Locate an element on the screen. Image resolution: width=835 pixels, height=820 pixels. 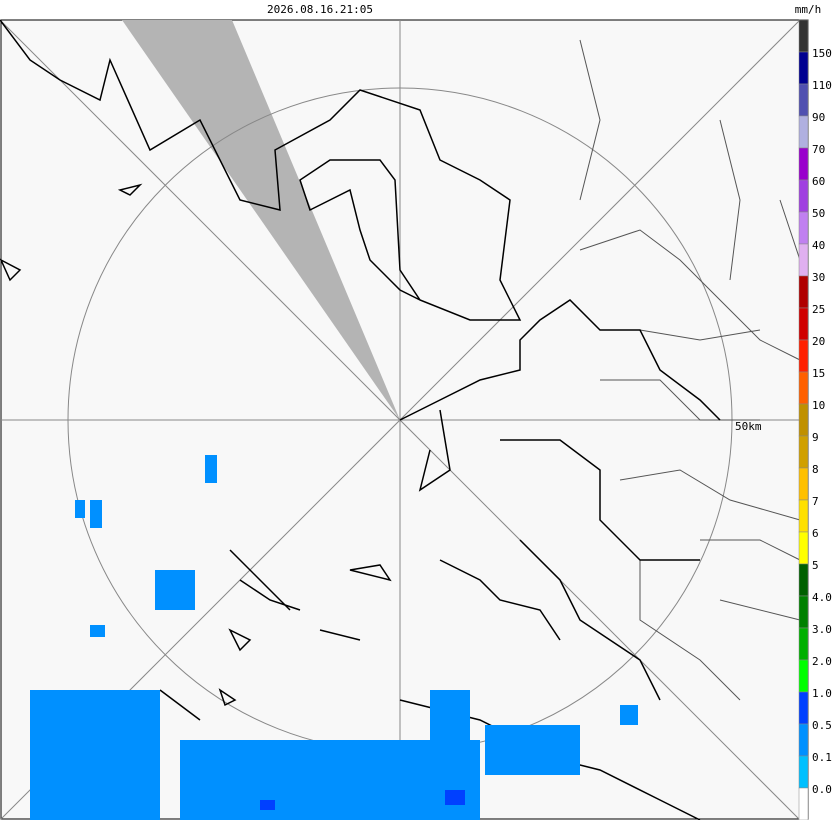
legend-label: 15 is located at coordinates (818, 373).